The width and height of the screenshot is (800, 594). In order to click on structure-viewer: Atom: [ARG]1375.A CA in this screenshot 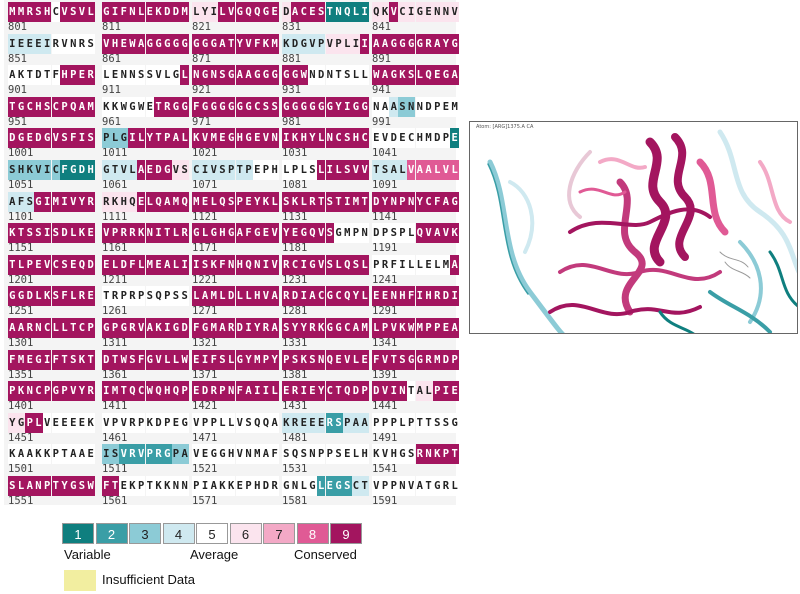, I will do `click(633, 227)`.